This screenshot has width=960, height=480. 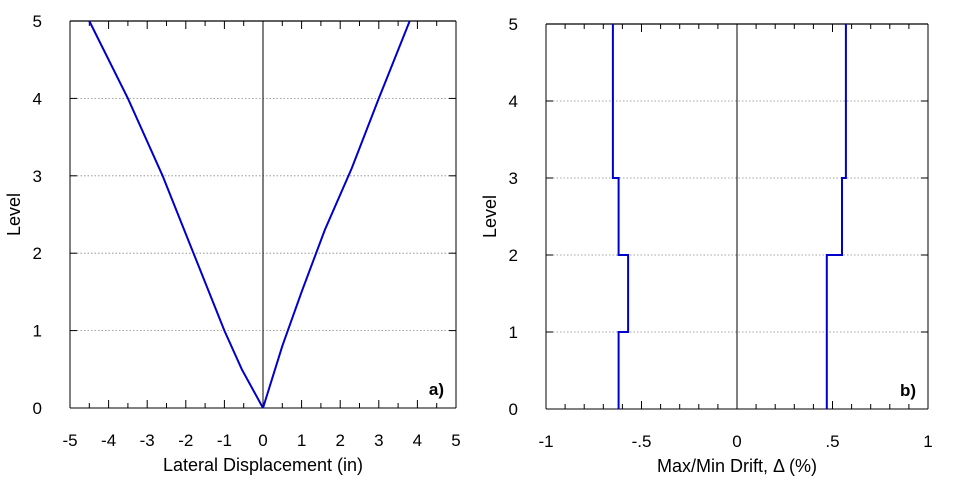 What do you see at coordinates (37, 21) in the screenshot?
I see `panel-a-y-tick-label: 5` at bounding box center [37, 21].